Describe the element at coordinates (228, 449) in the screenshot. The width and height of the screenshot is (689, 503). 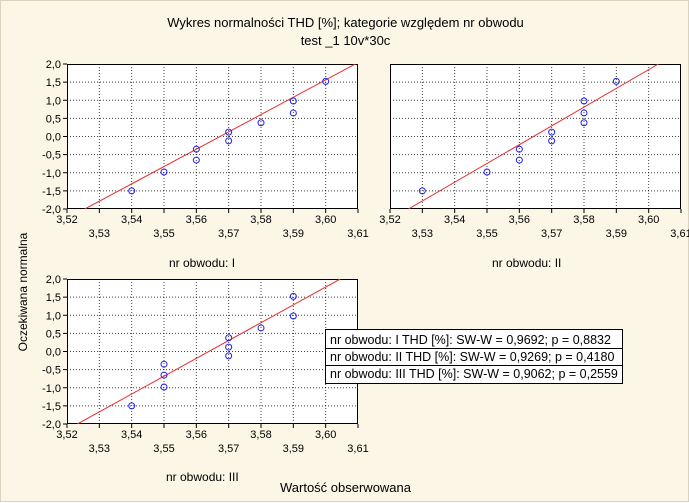
I see `panel-3-xtick-label: 3,57` at that location.